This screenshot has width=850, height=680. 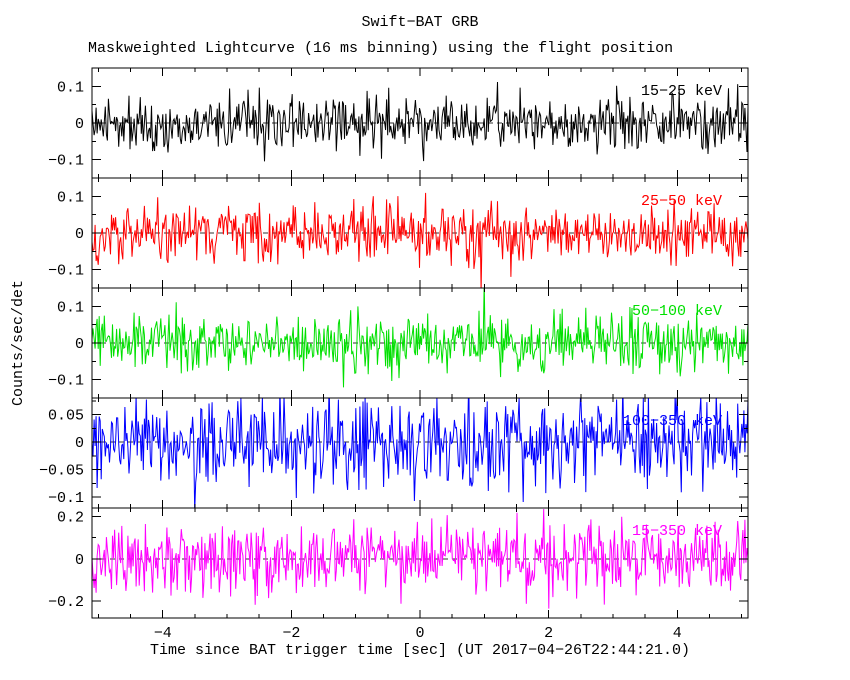 What do you see at coordinates (419, 22) in the screenshot?
I see `chart-title: Swift−BAT GRB` at bounding box center [419, 22].